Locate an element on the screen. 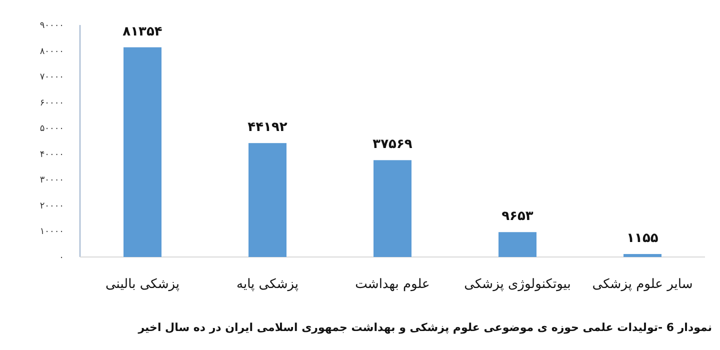 Image resolution: width=720 pixels, height=350 pixels. data-label: ۹۶۵۳ is located at coordinates (518, 216).